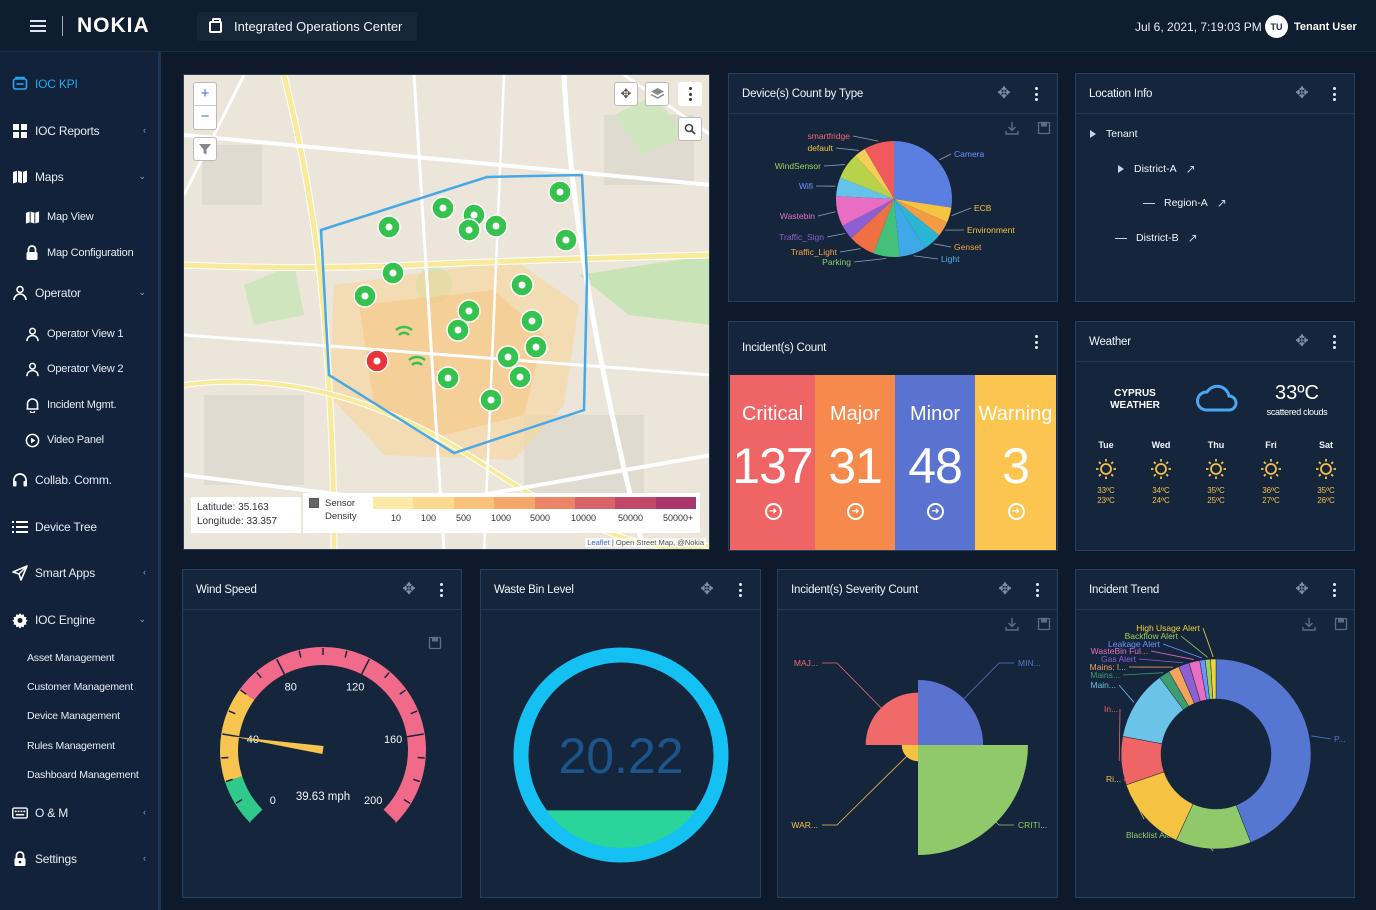 This screenshot has width=1376, height=910. I want to click on zoom-in-button: +, so click(205, 94).